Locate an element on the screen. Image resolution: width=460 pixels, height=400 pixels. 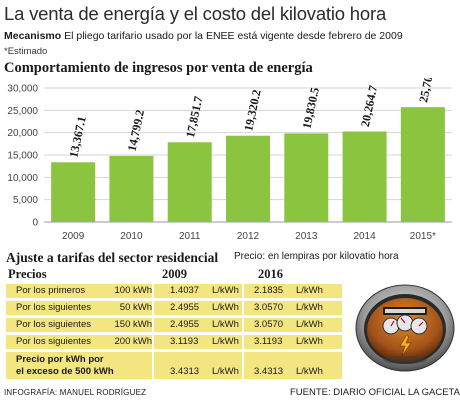
row-value-2016: 3.1193 is located at coordinates (268, 341).